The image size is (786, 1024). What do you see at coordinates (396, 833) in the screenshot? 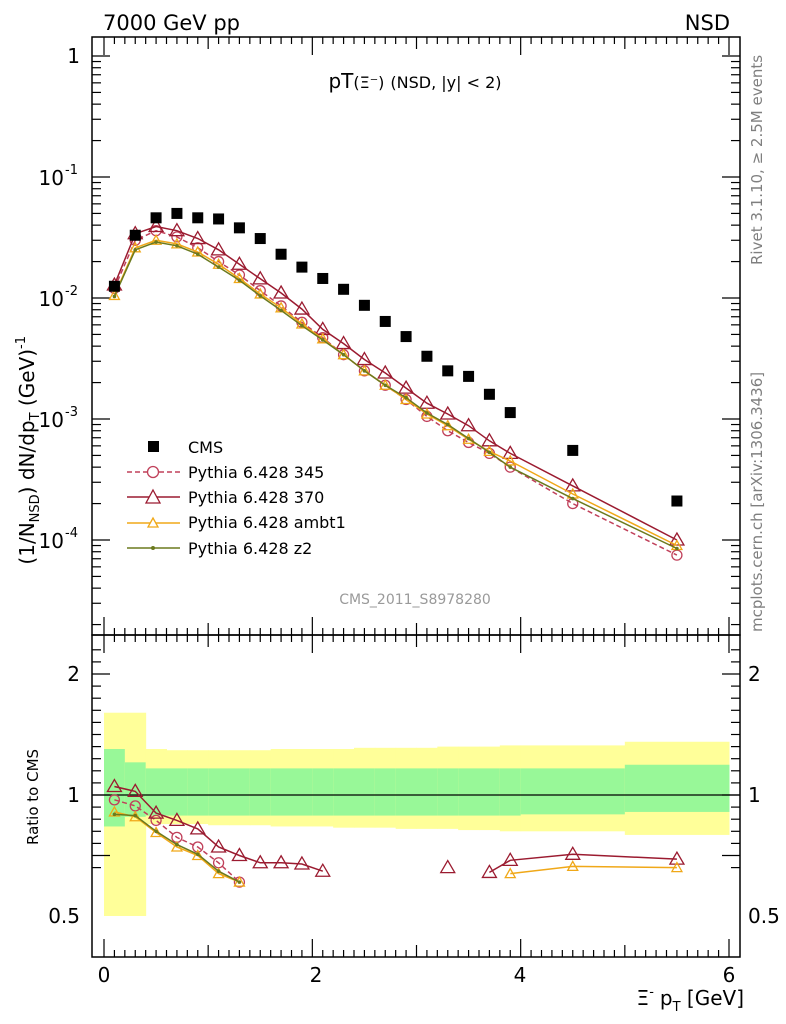
I see `ratio-series` at bounding box center [396, 833].